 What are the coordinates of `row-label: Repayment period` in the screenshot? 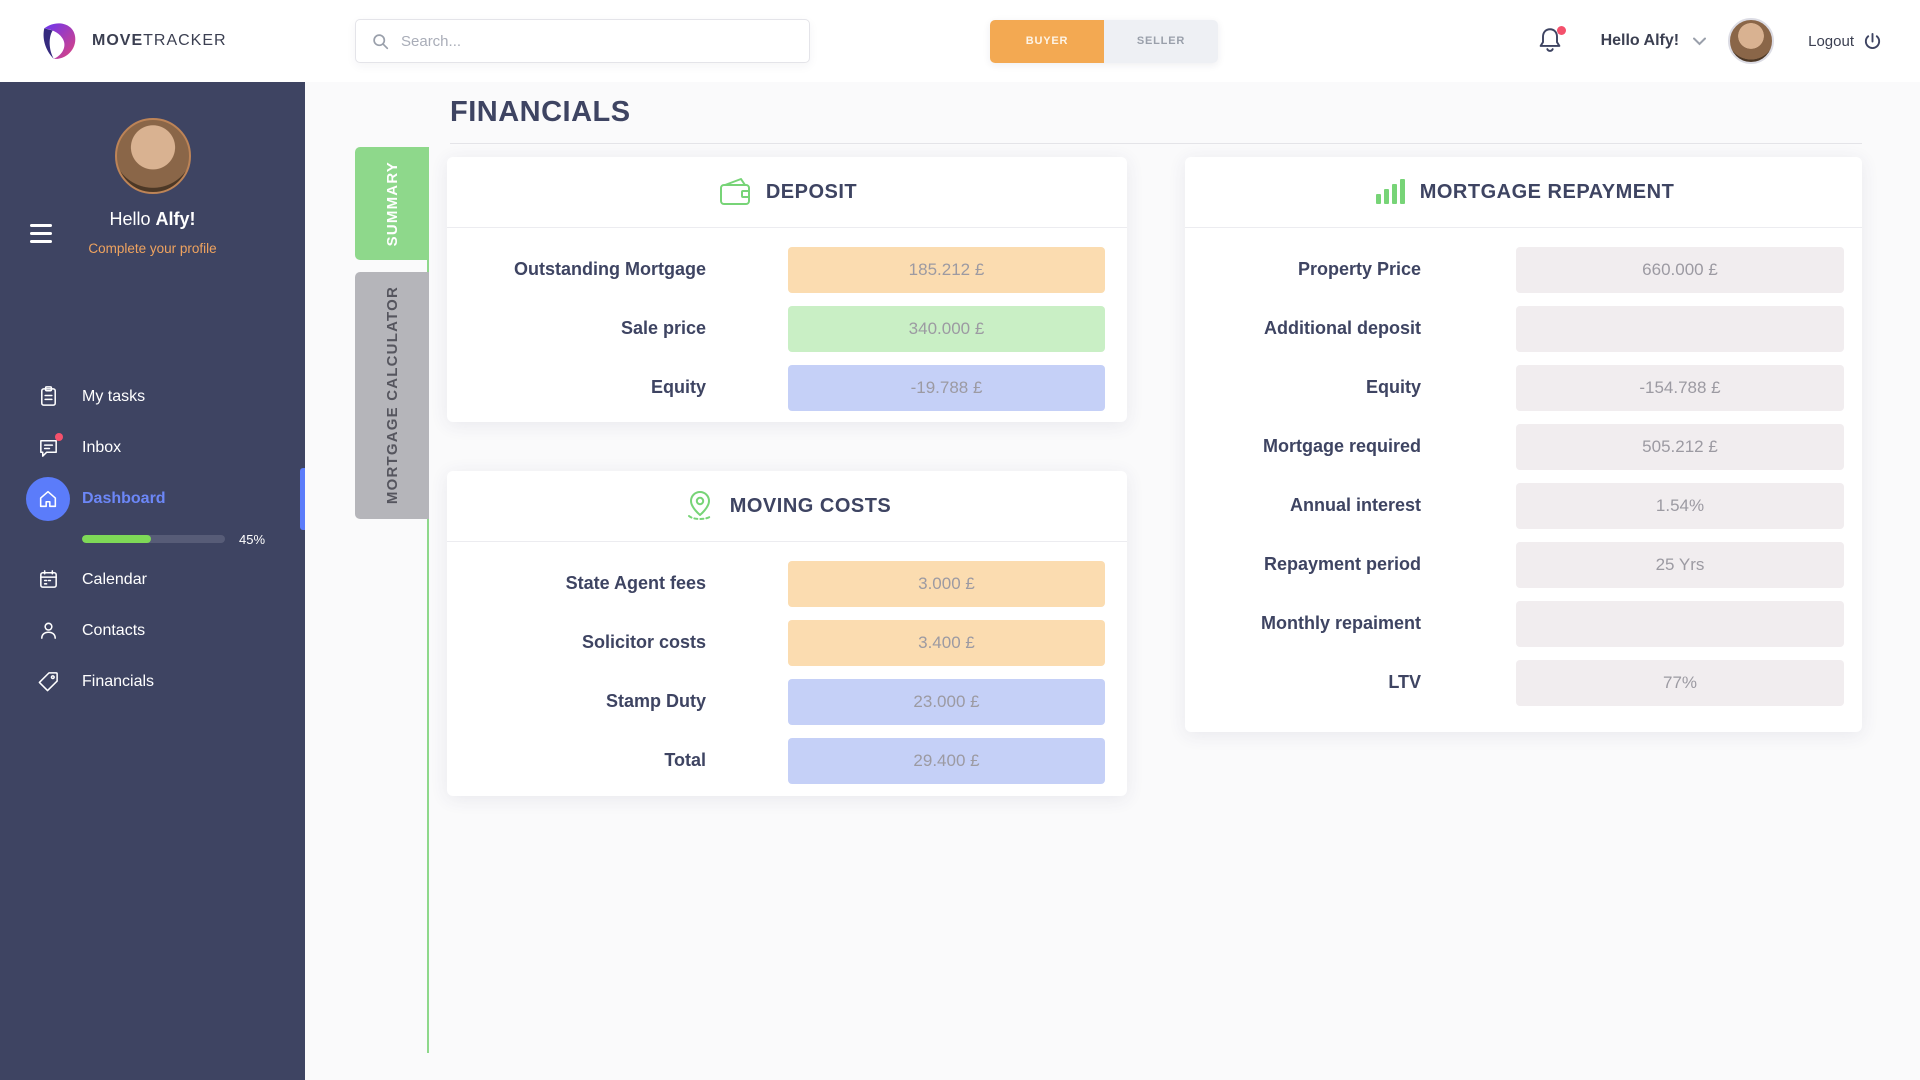 It's located at (1342, 564).